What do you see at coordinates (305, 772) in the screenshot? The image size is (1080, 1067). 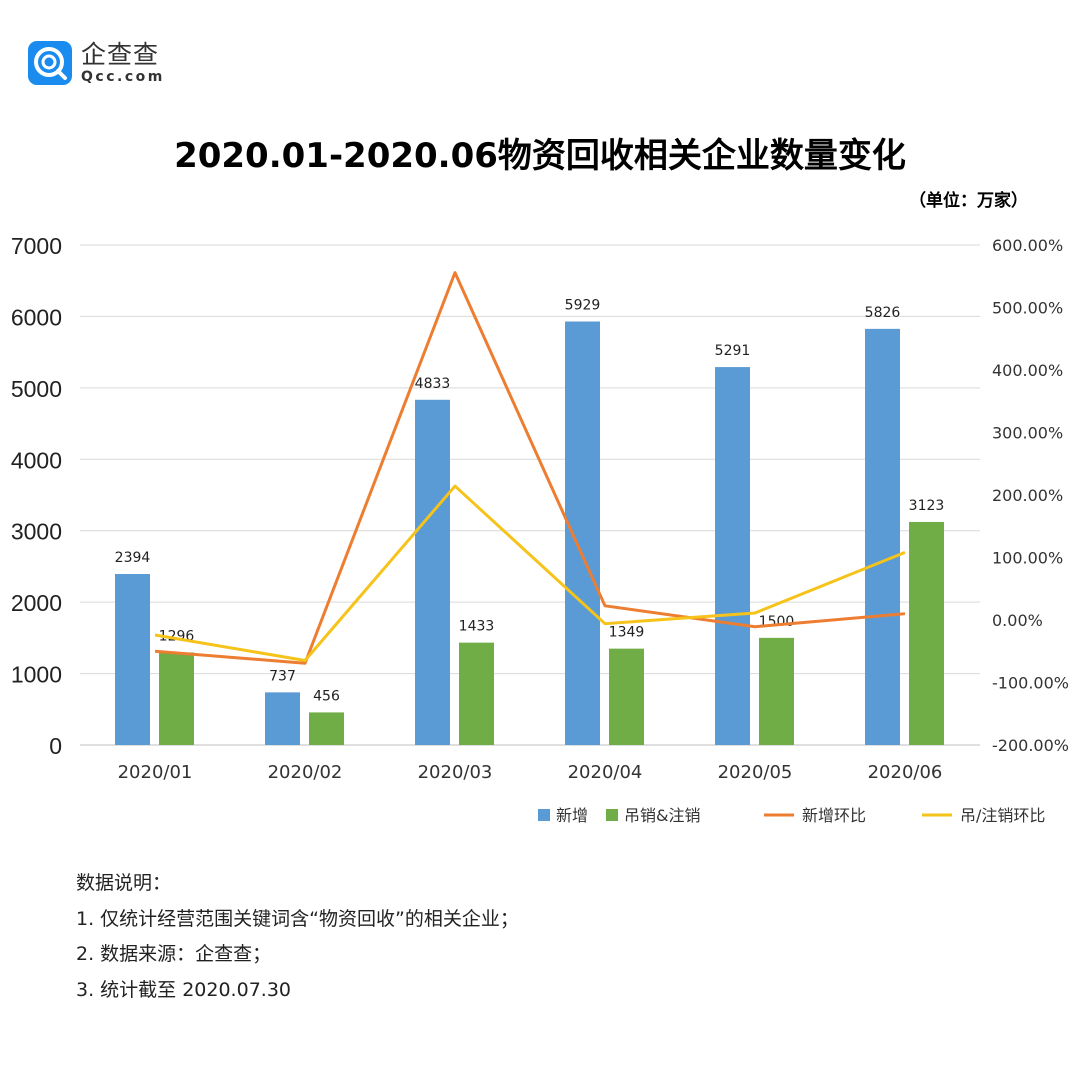 I see `x-tick: 2020/02` at bounding box center [305, 772].